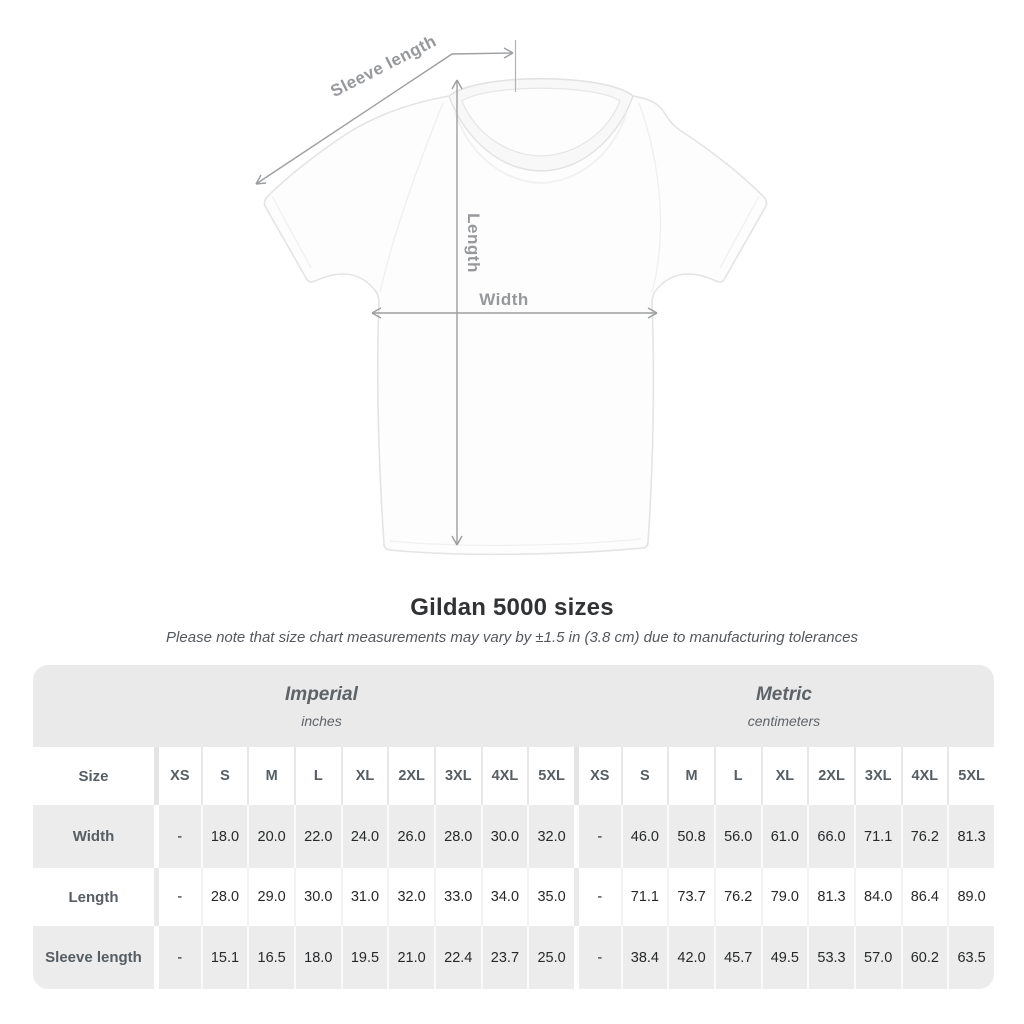  I want to click on measurement-cell: 15.1, so click(224, 957).